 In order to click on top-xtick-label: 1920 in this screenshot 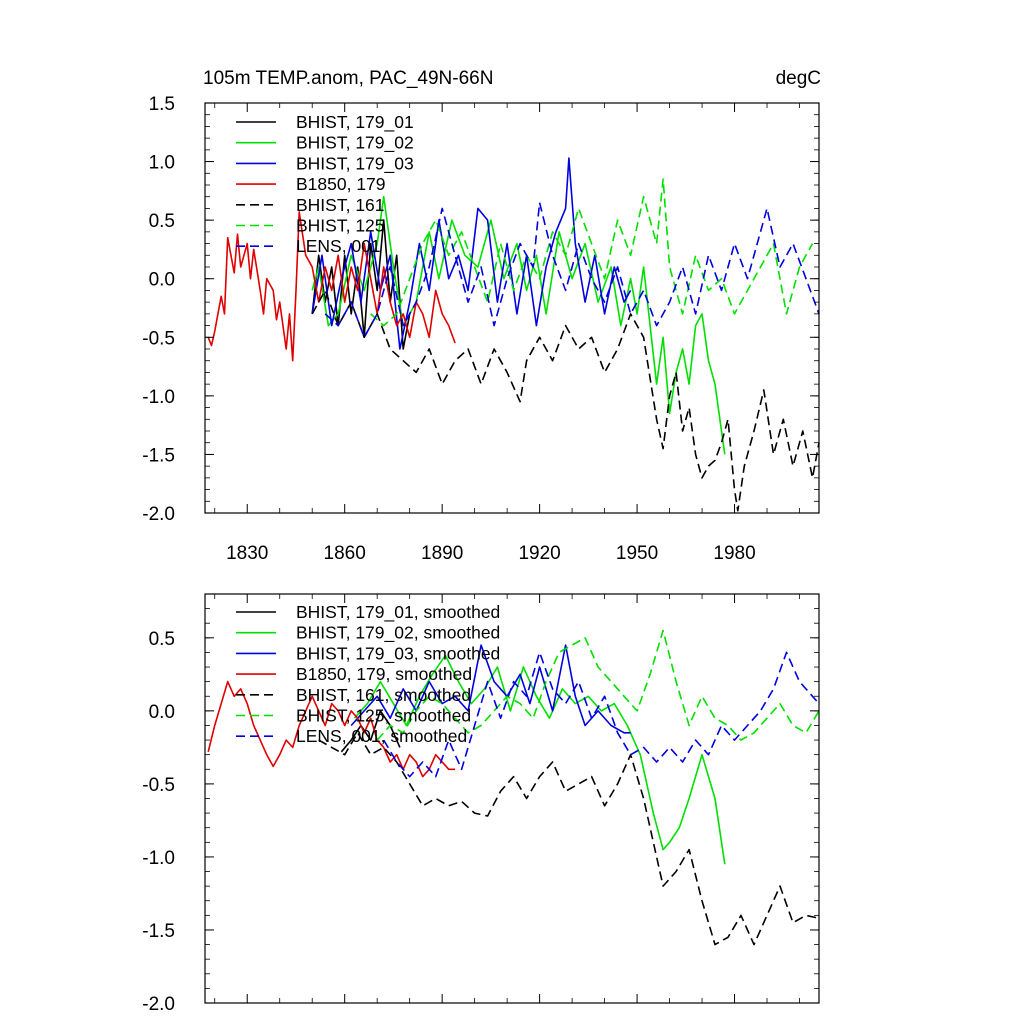, I will do `click(539, 553)`.